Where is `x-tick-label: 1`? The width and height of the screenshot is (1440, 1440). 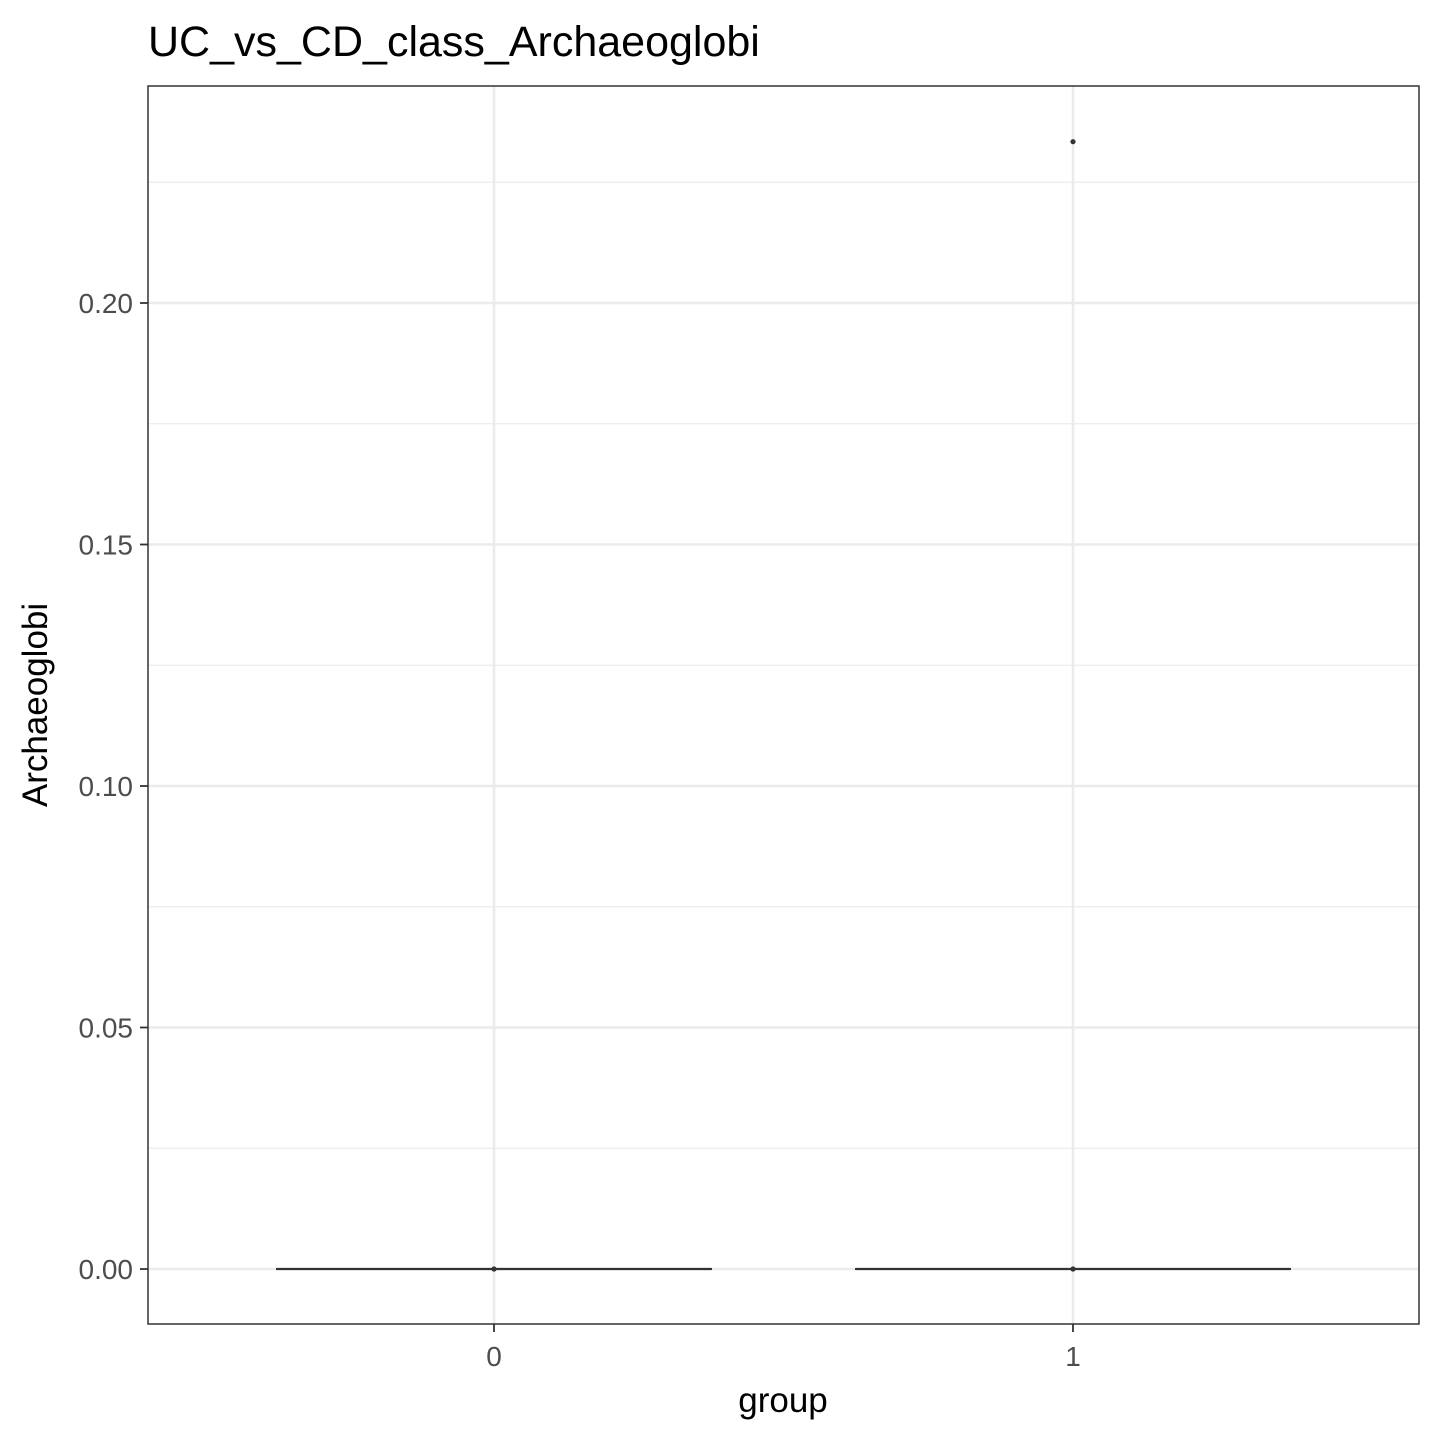 x-tick-label: 1 is located at coordinates (1073, 1356).